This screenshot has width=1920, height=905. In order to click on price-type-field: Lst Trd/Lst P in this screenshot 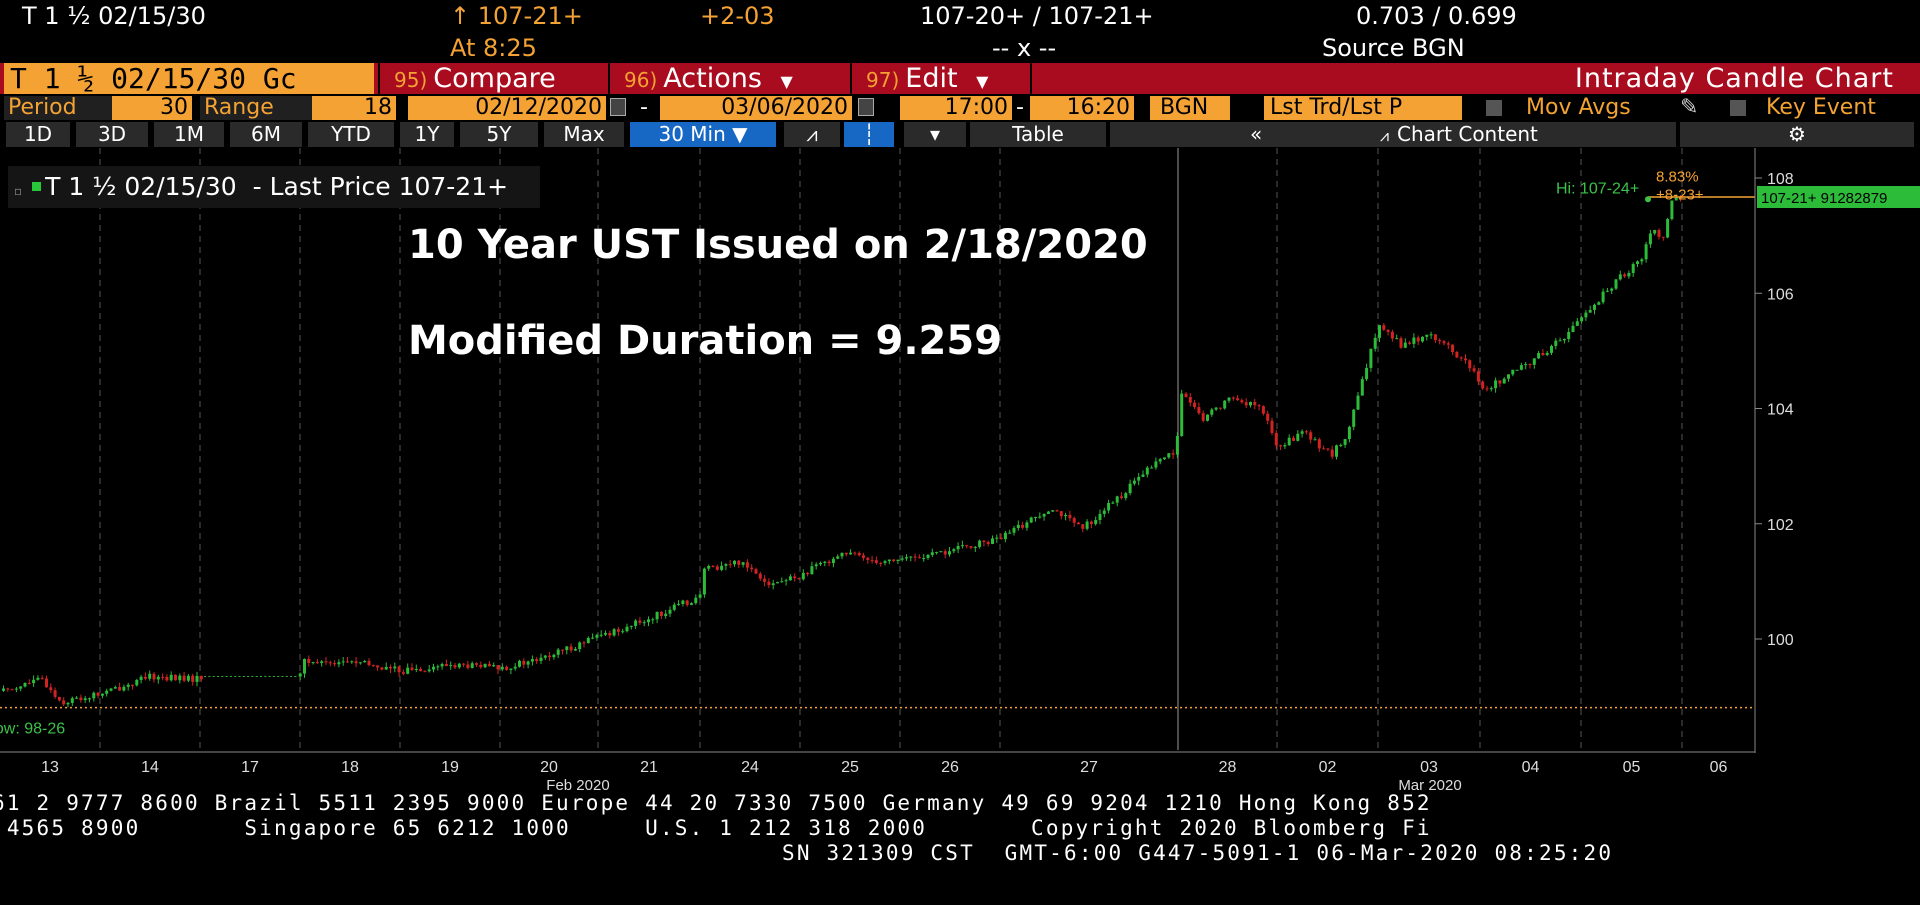, I will do `click(1363, 108)`.